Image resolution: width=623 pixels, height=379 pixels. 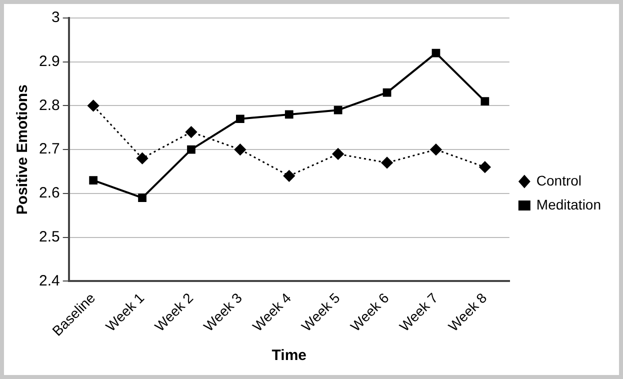 What do you see at coordinates (568, 204) in the screenshot?
I see `legend-label: Meditation` at bounding box center [568, 204].